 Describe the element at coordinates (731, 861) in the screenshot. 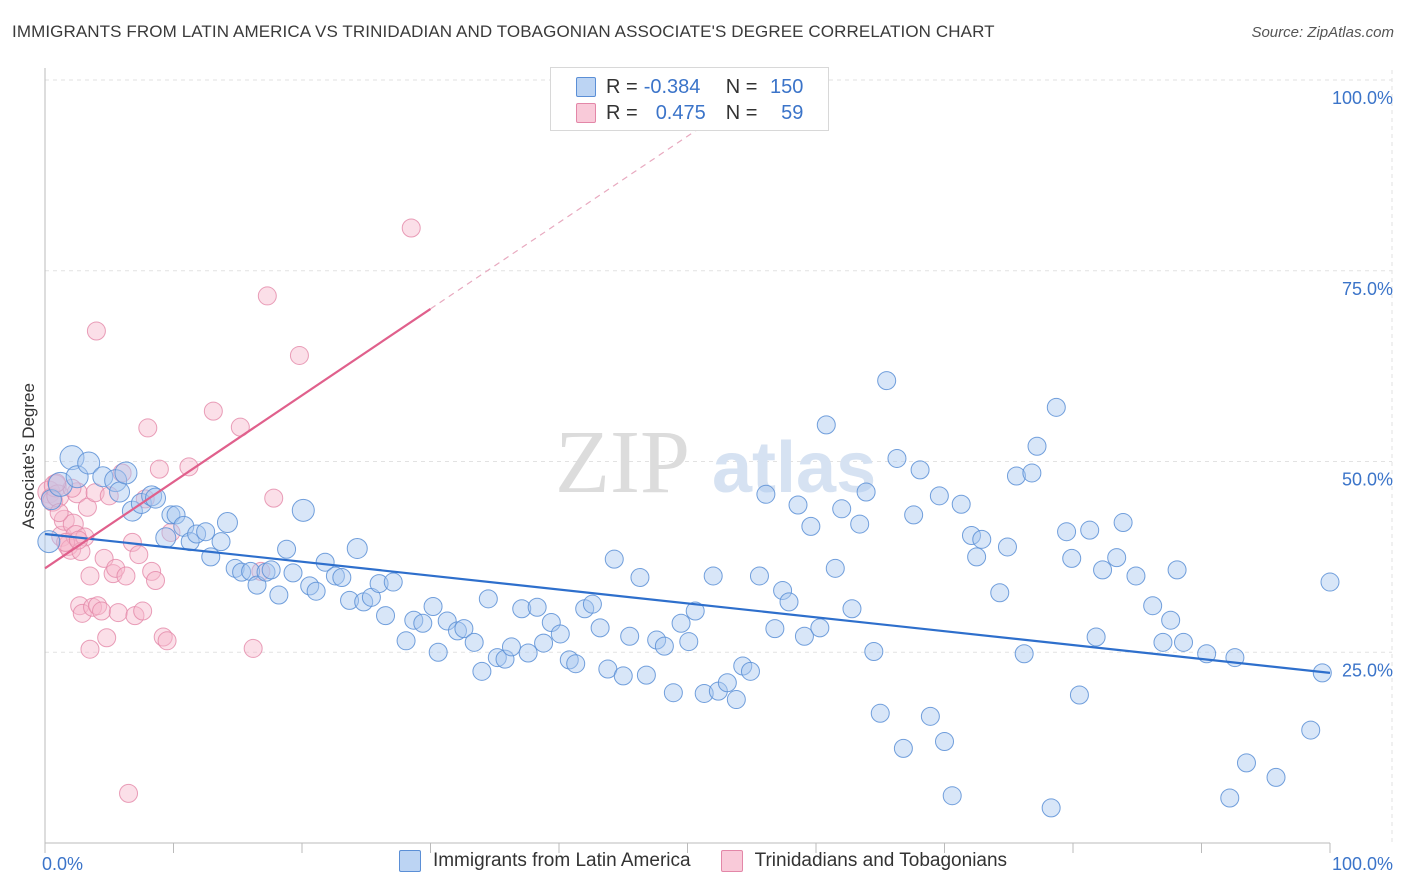

I see `bottom-legend-swatch-pink` at that location.